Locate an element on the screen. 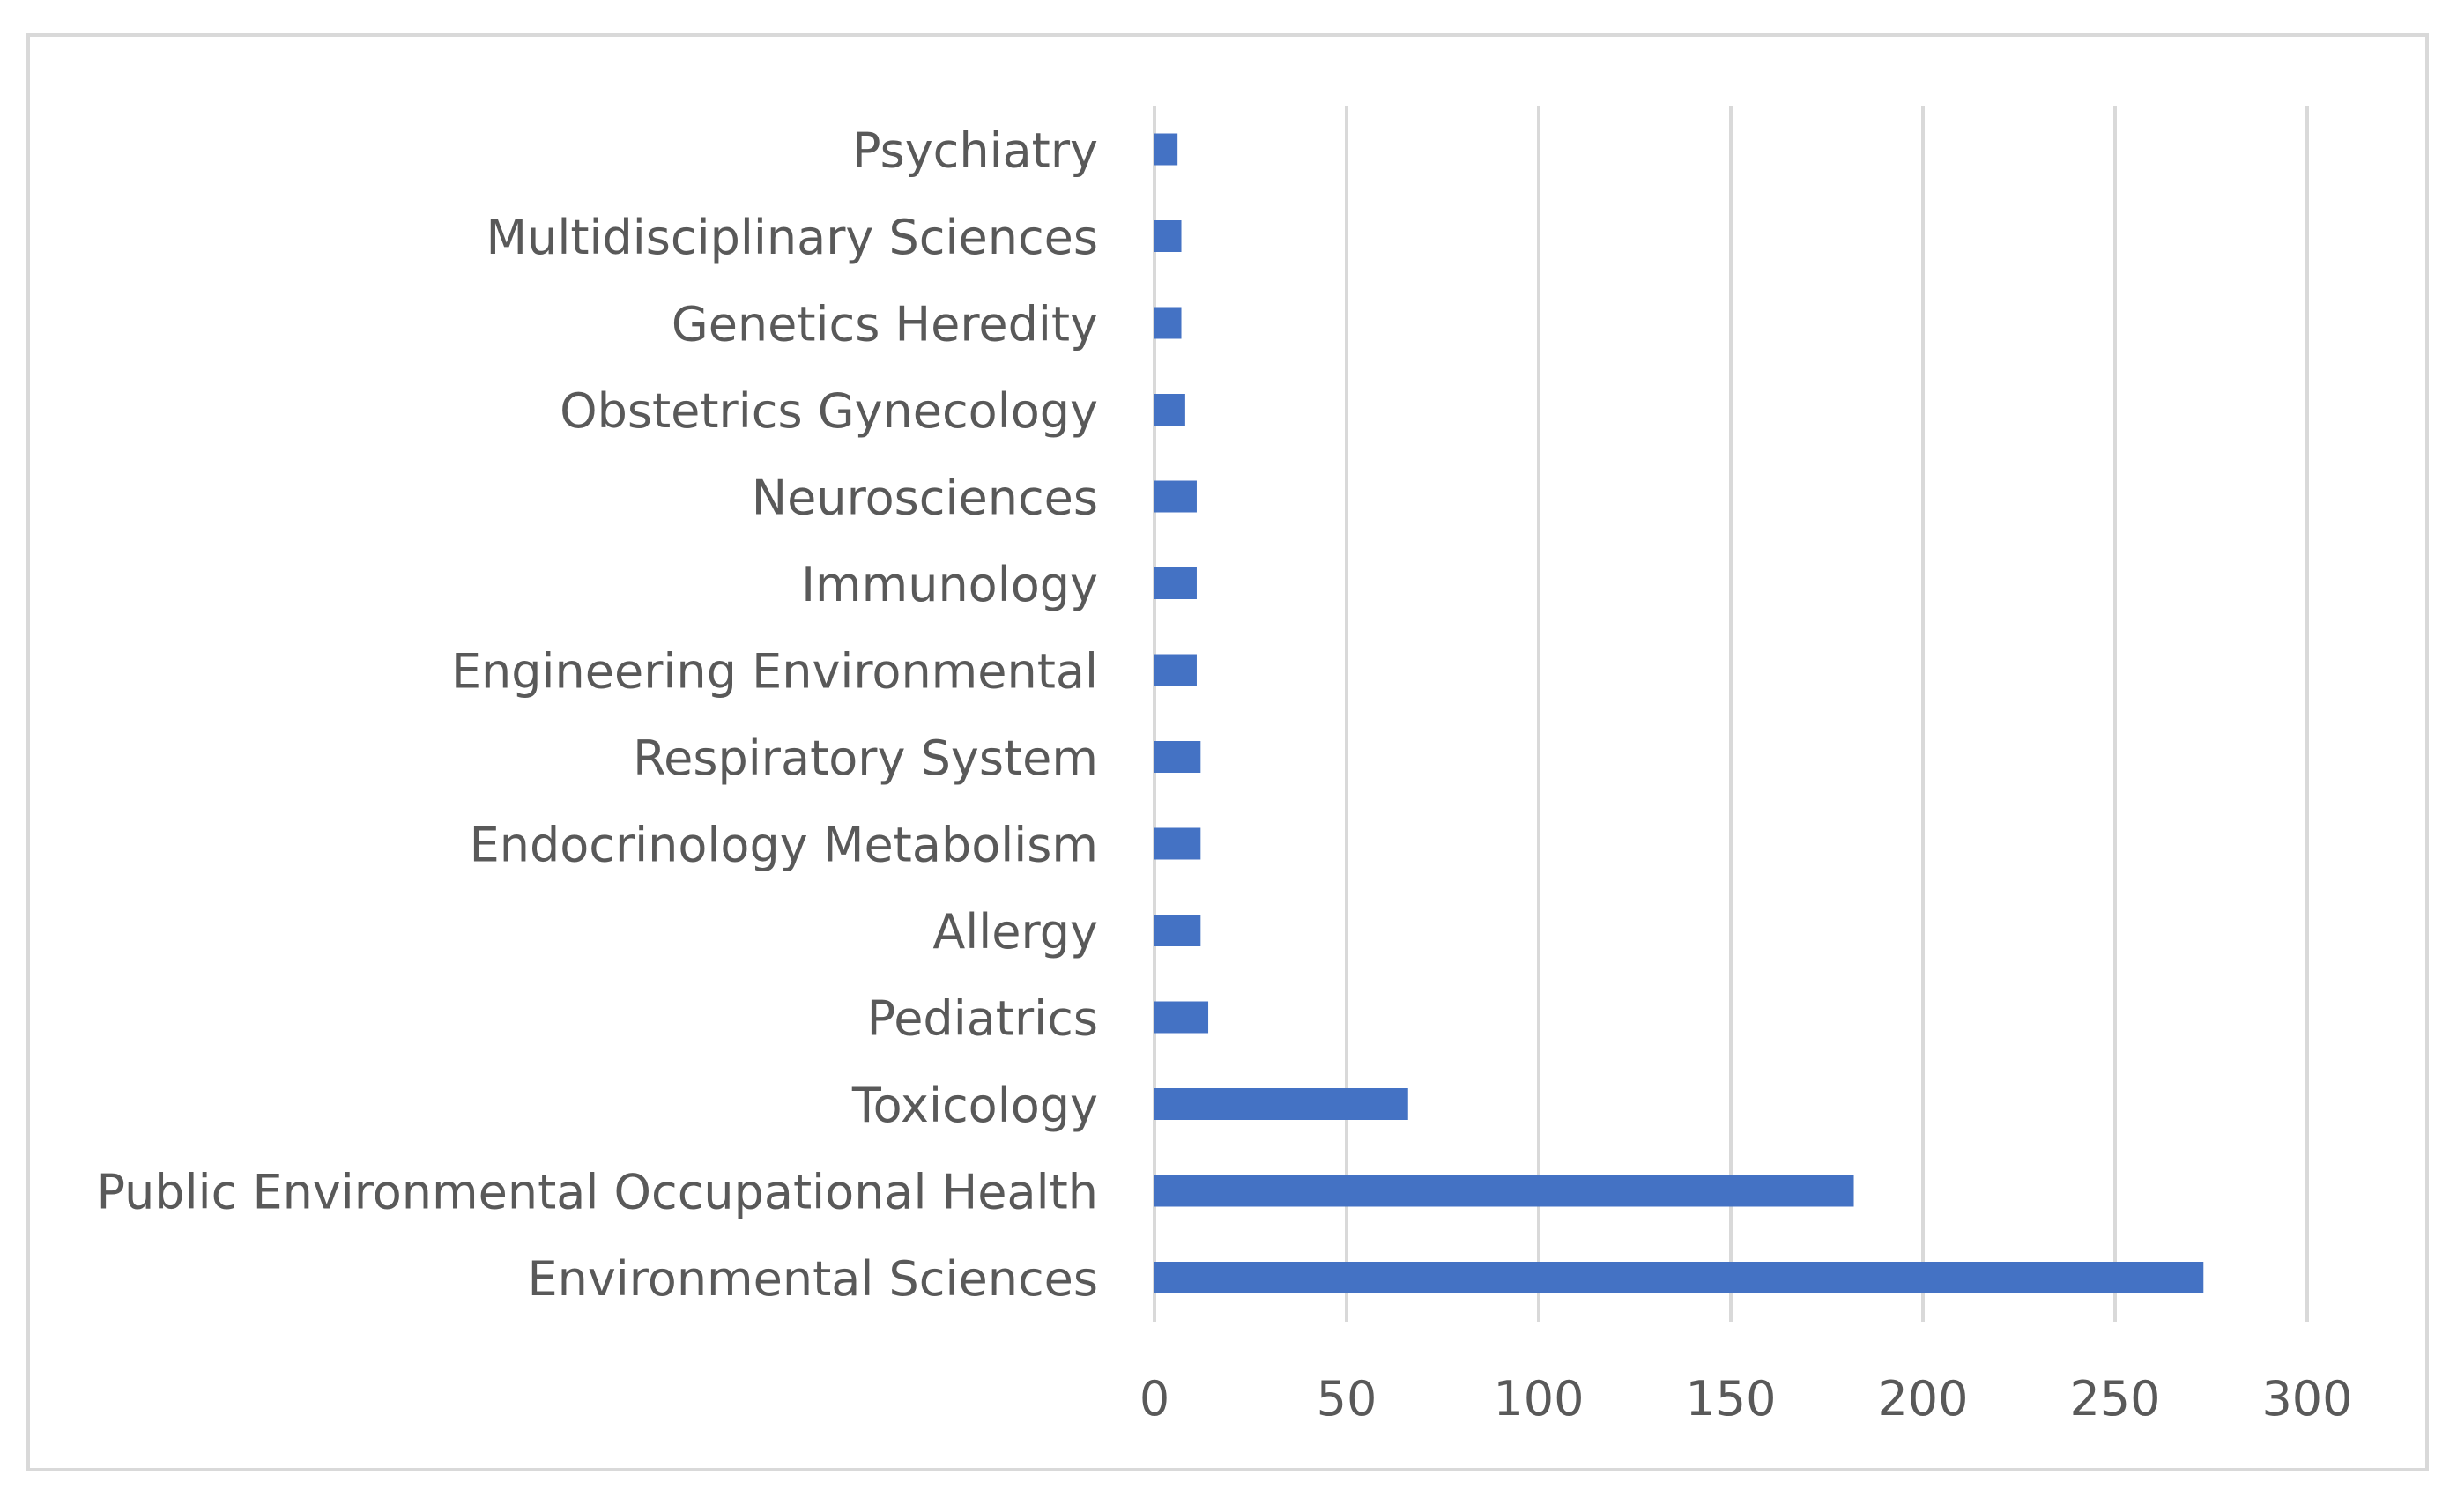 This screenshot has width=2457, height=1512. x-tick-label: 50 is located at coordinates (1347, 1399).